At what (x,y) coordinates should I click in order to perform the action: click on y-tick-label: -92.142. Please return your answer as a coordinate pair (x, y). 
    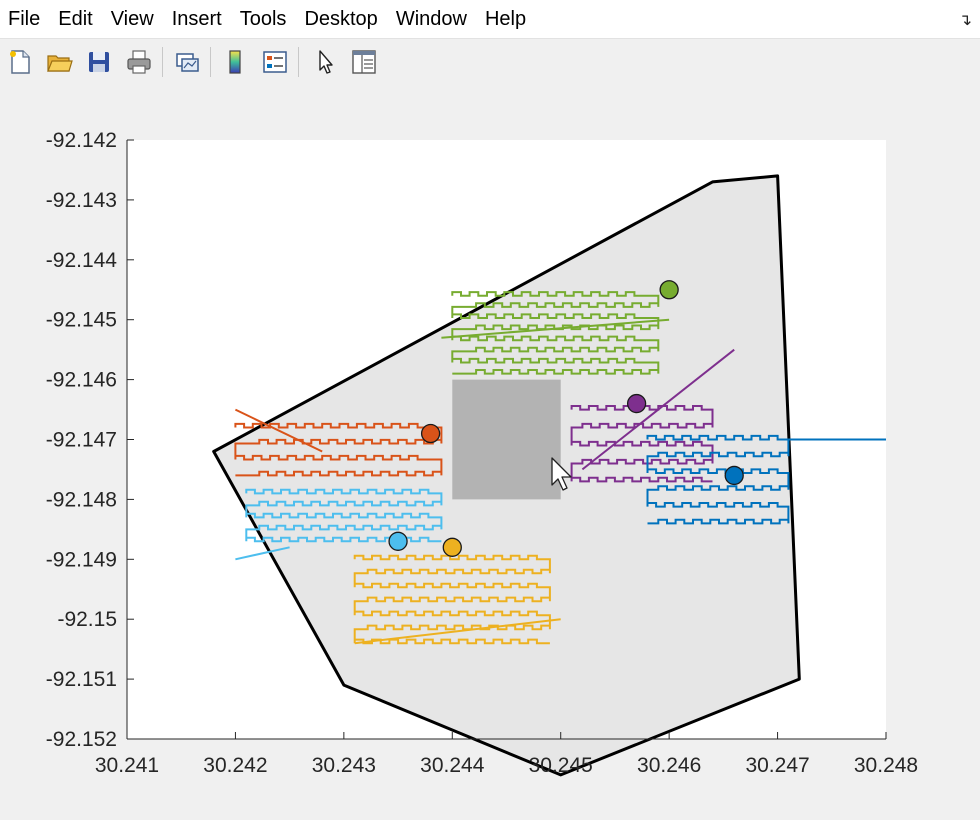
    Looking at the image, I should click on (81, 140).